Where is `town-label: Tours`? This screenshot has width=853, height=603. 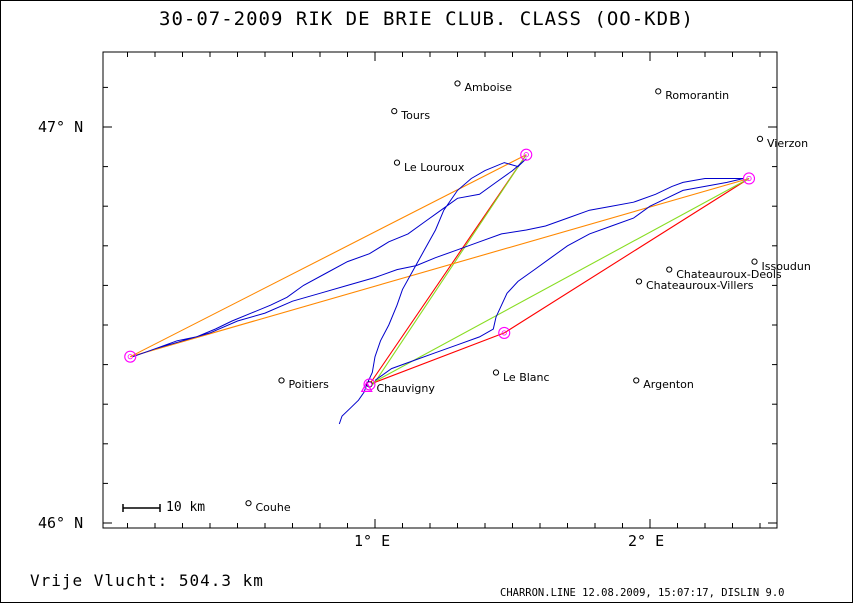
town-label: Tours is located at coordinates (416, 116).